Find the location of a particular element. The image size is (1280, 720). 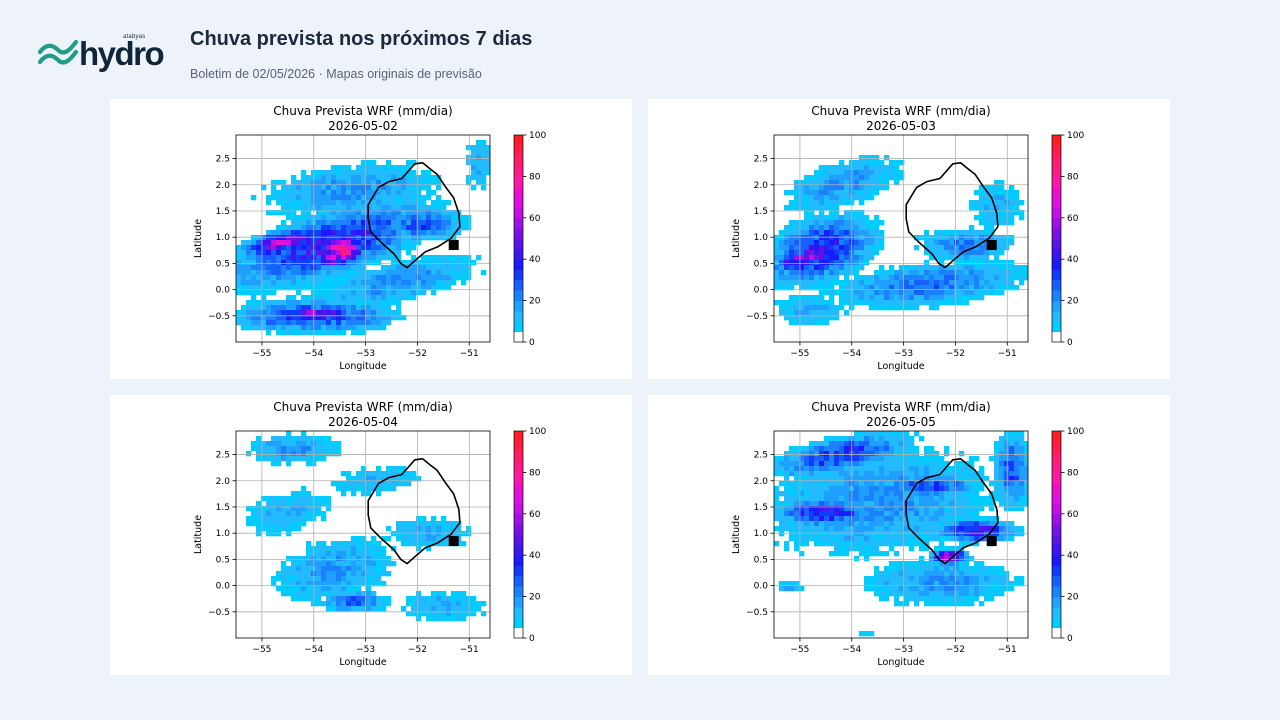

colorbar-tick-label: 80 is located at coordinates (535, 177).